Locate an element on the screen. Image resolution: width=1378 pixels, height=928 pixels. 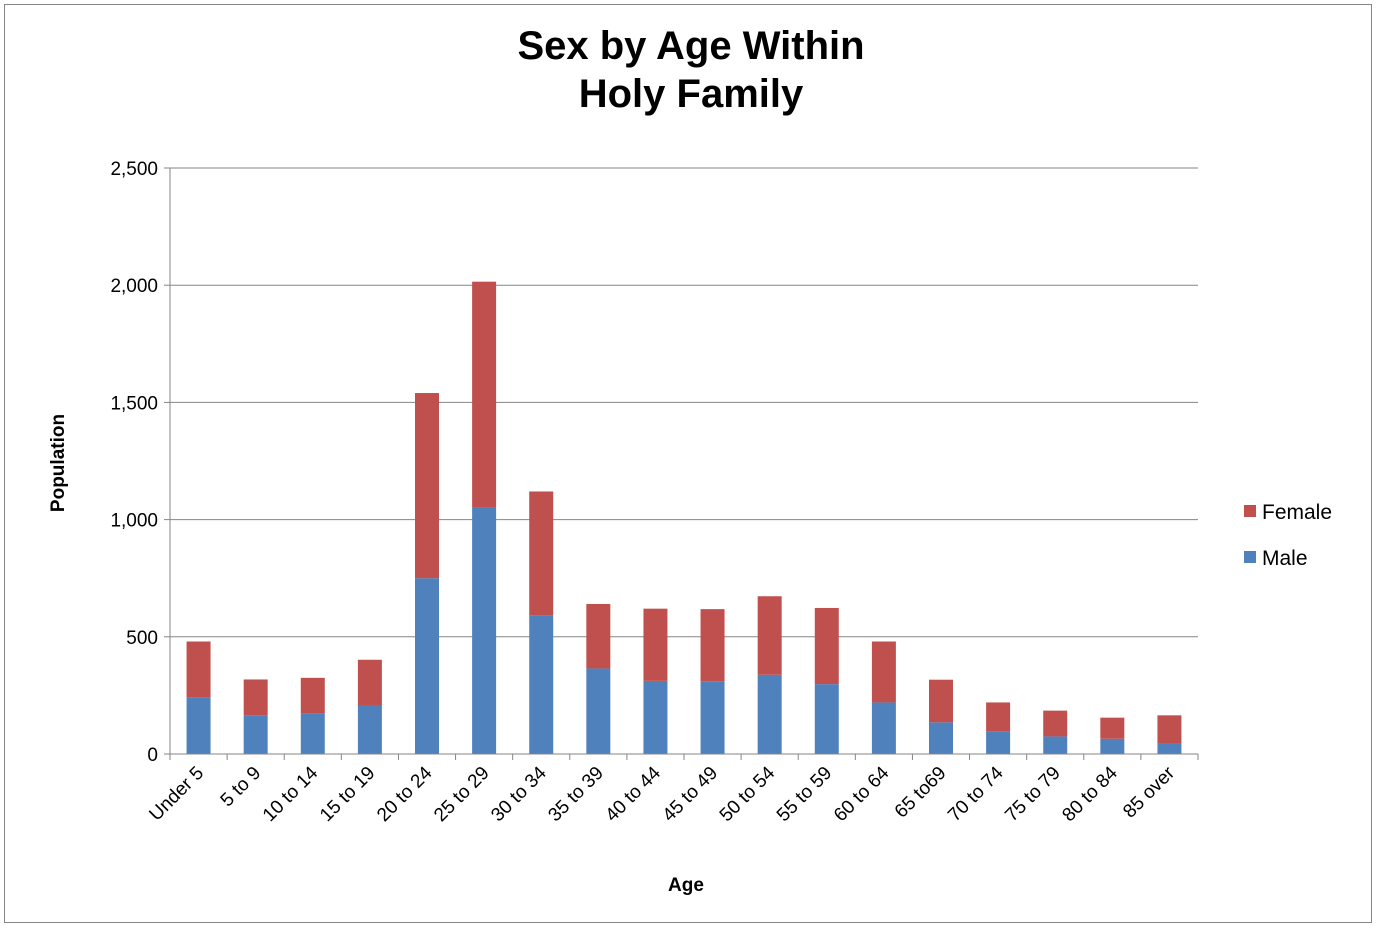
y-tick-label: 2,500 is located at coordinates (134, 169).